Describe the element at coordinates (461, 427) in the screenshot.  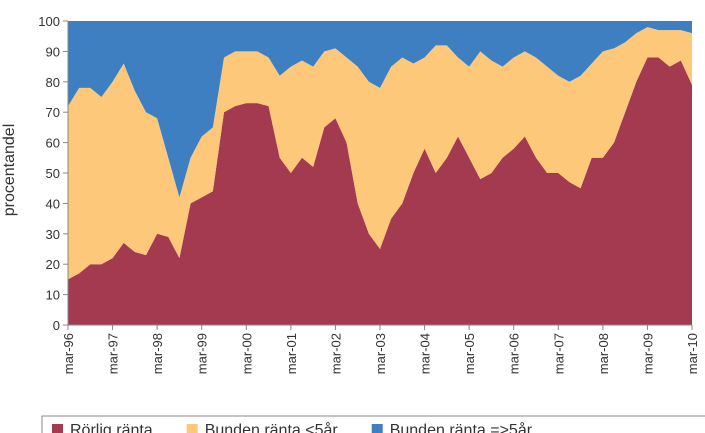
I see `legend-label: Bunden ränta =>5år` at that location.